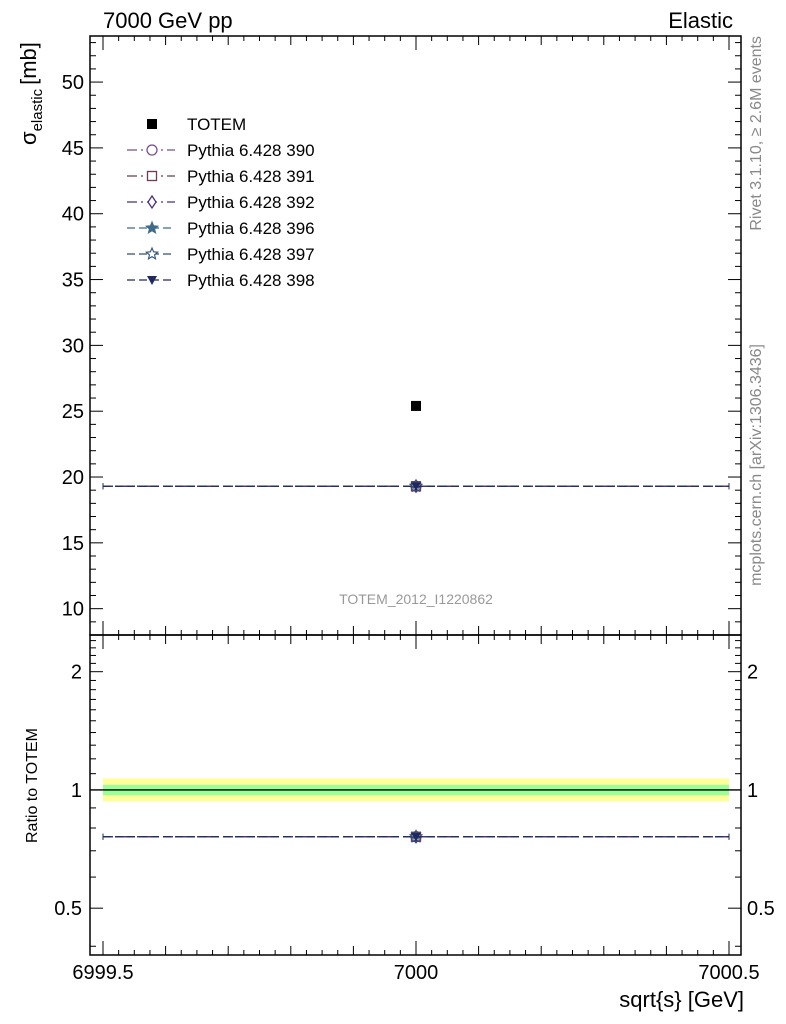 Image resolution: width=786 pixels, height=1024 pixels. Describe the element at coordinates (761, 909) in the screenshot. I see `ratio-y-tick-label-right: 0.5` at that location.